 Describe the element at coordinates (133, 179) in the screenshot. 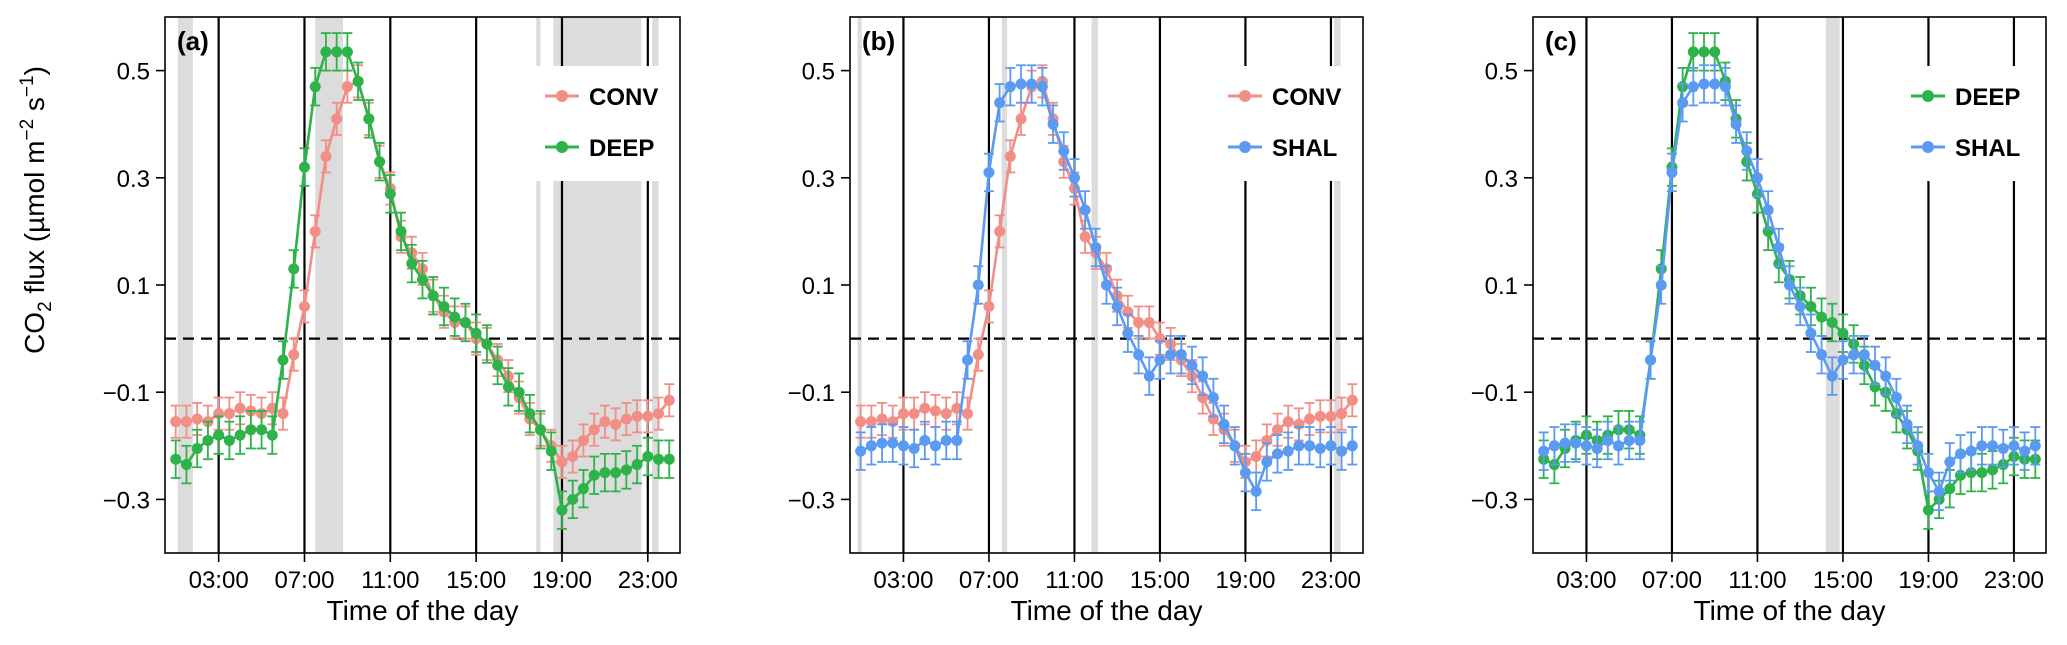

I see `y-tick-label: 0.3` at that location.